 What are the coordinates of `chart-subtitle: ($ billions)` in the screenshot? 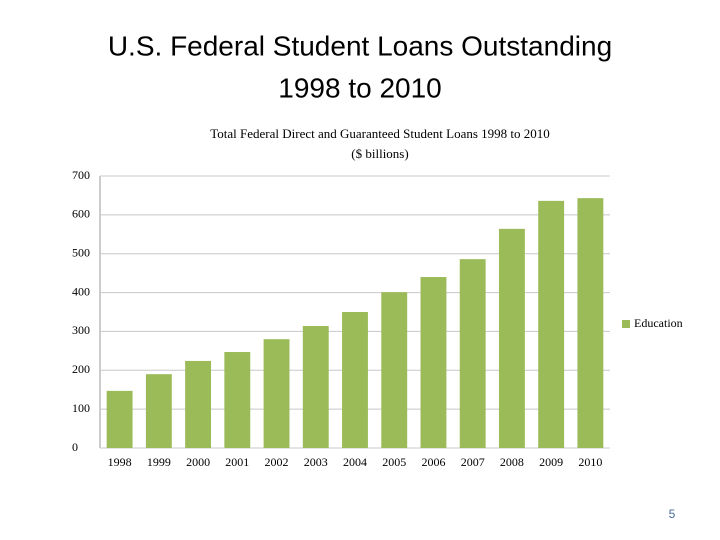 It's located at (379, 153).